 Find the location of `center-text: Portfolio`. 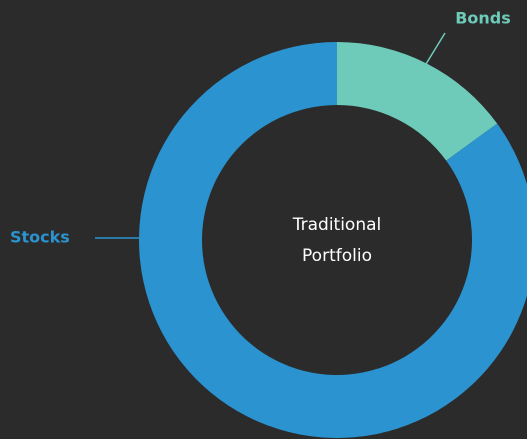

center-text: Portfolio is located at coordinates (337, 256).